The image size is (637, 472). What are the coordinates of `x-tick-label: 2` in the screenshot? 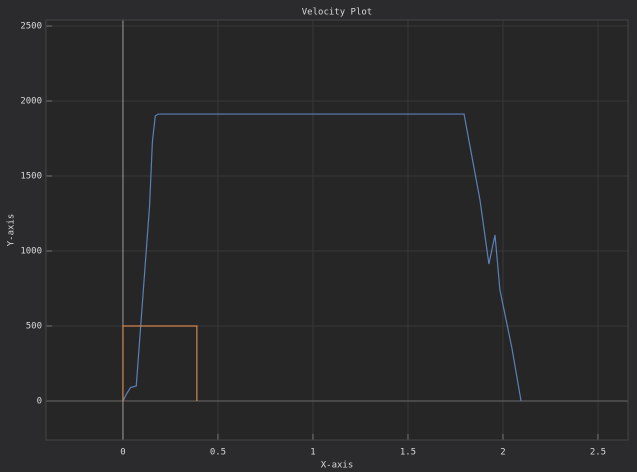 It's located at (502, 453).